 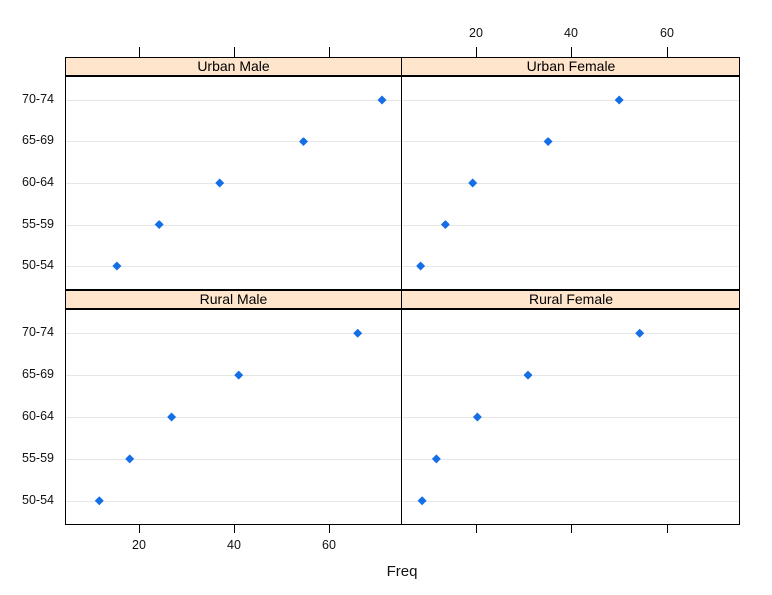 What do you see at coordinates (667, 33) in the screenshot?
I see `x-tick-label-top: 60` at bounding box center [667, 33].